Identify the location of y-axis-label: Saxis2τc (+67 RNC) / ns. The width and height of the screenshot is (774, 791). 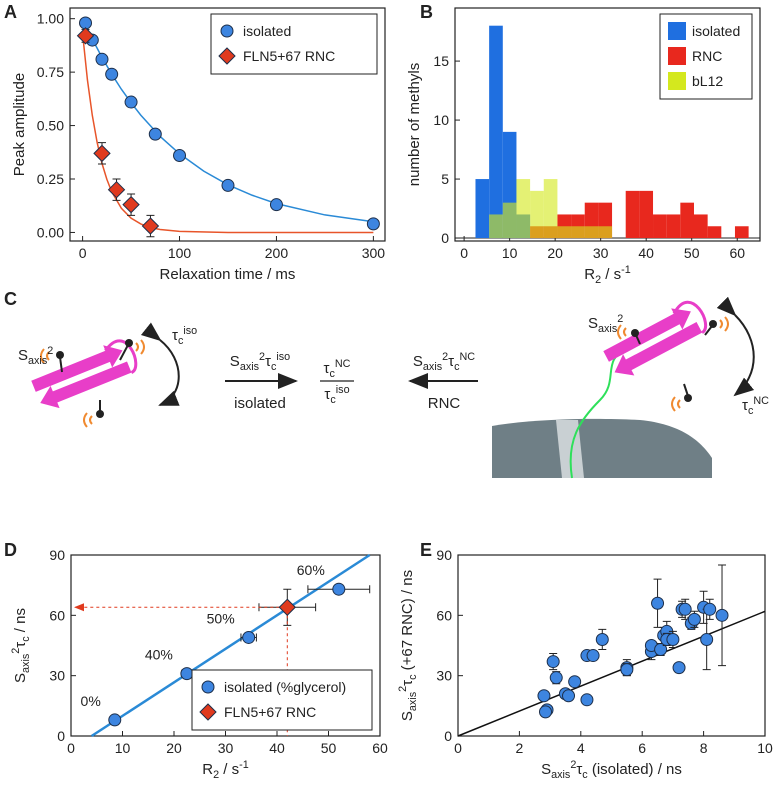
(408, 645).